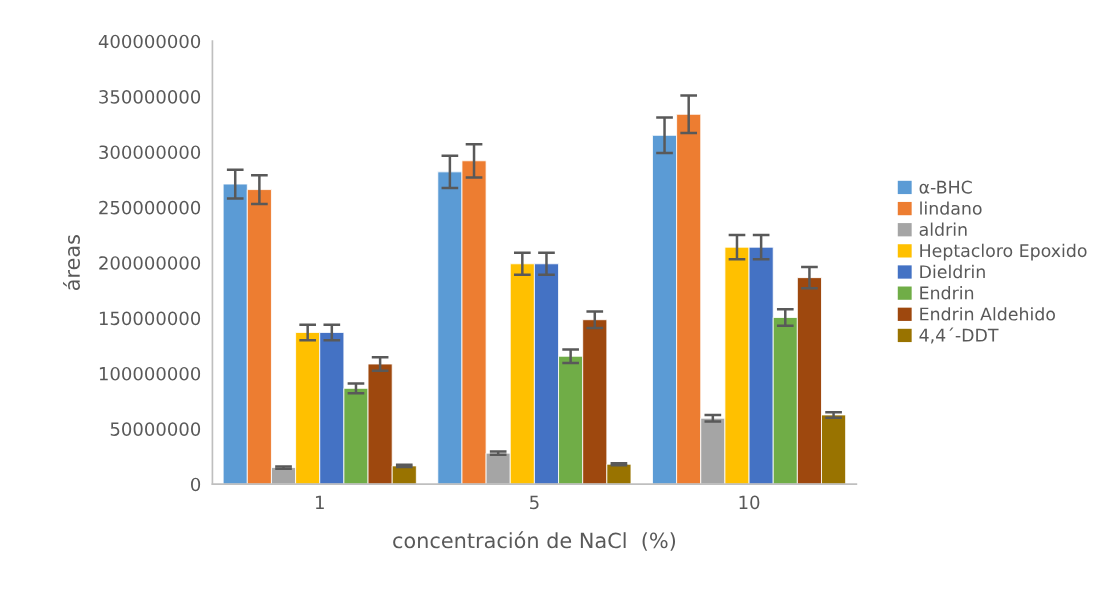 Image resolution: width=1118 pixels, height=597 pixels. I want to click on x-tick-label: 10, so click(749, 502).